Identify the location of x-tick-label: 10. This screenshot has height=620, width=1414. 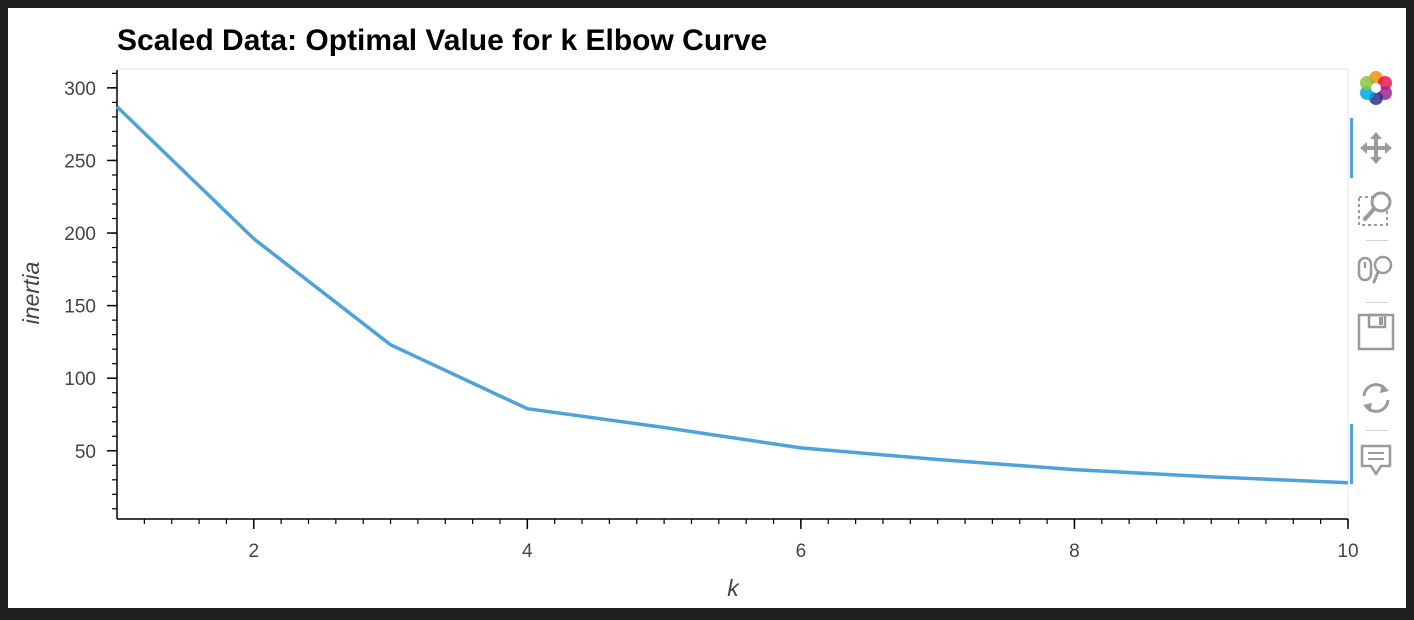
(1347, 551).